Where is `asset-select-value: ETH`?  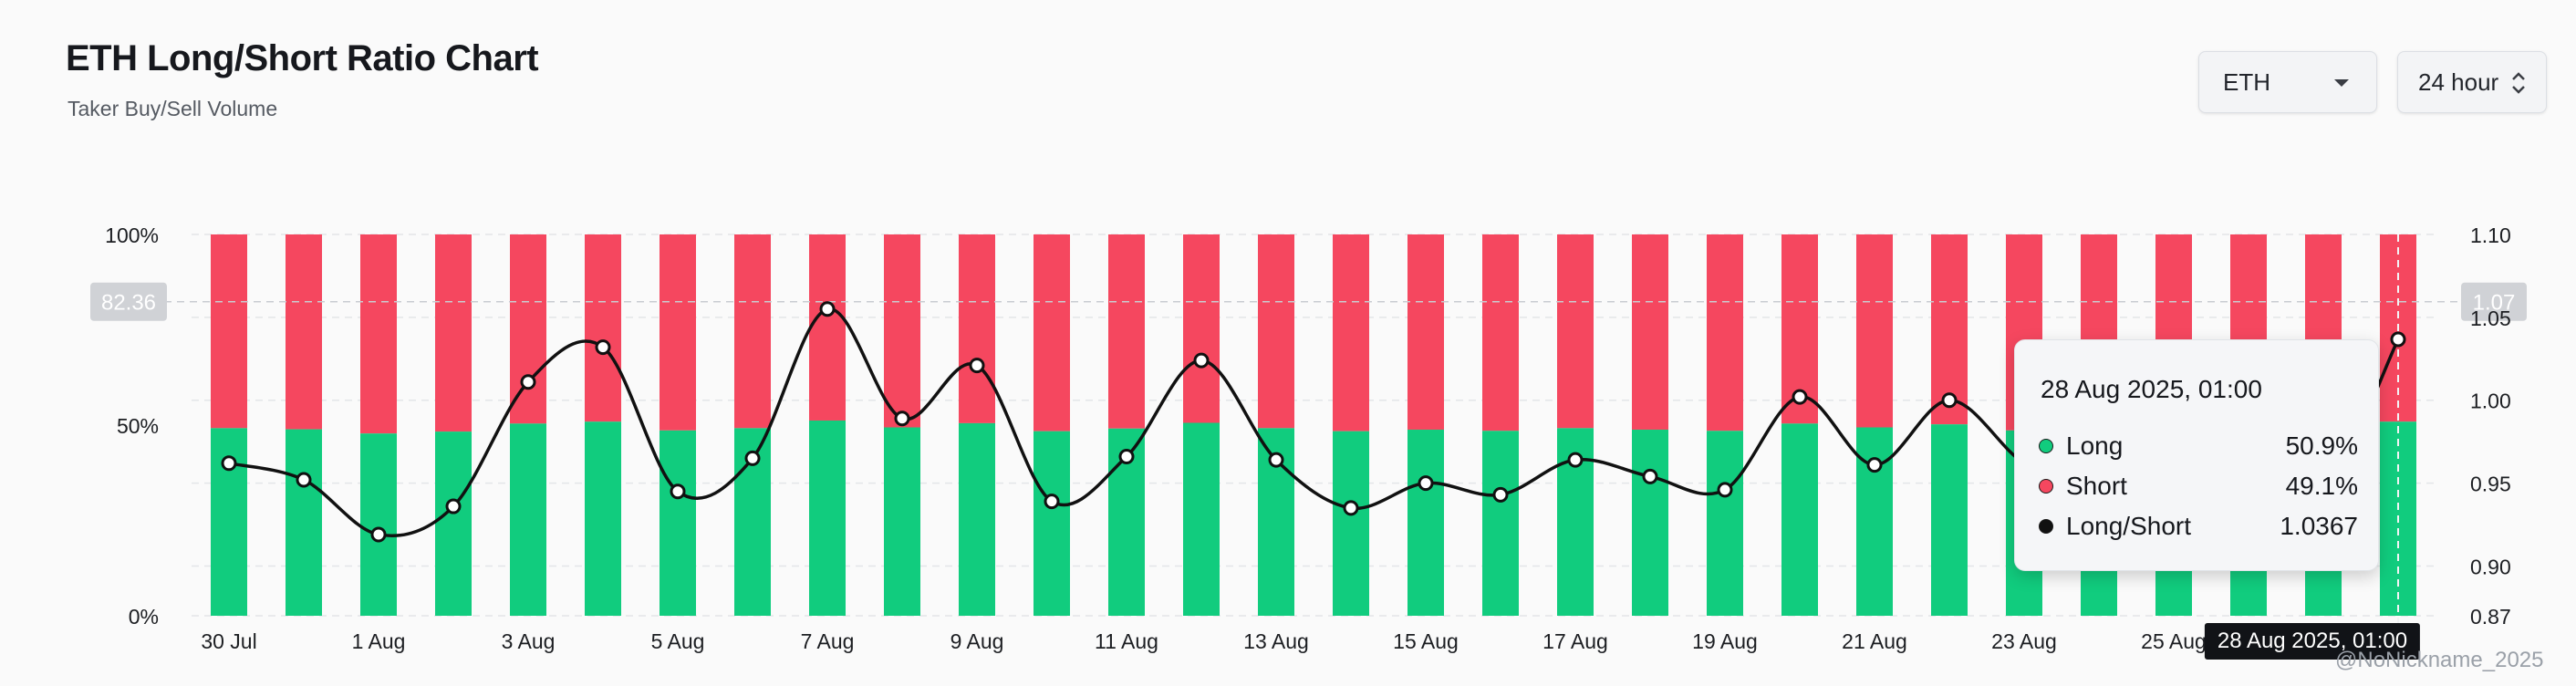
asset-select-value: ETH is located at coordinates (2246, 82).